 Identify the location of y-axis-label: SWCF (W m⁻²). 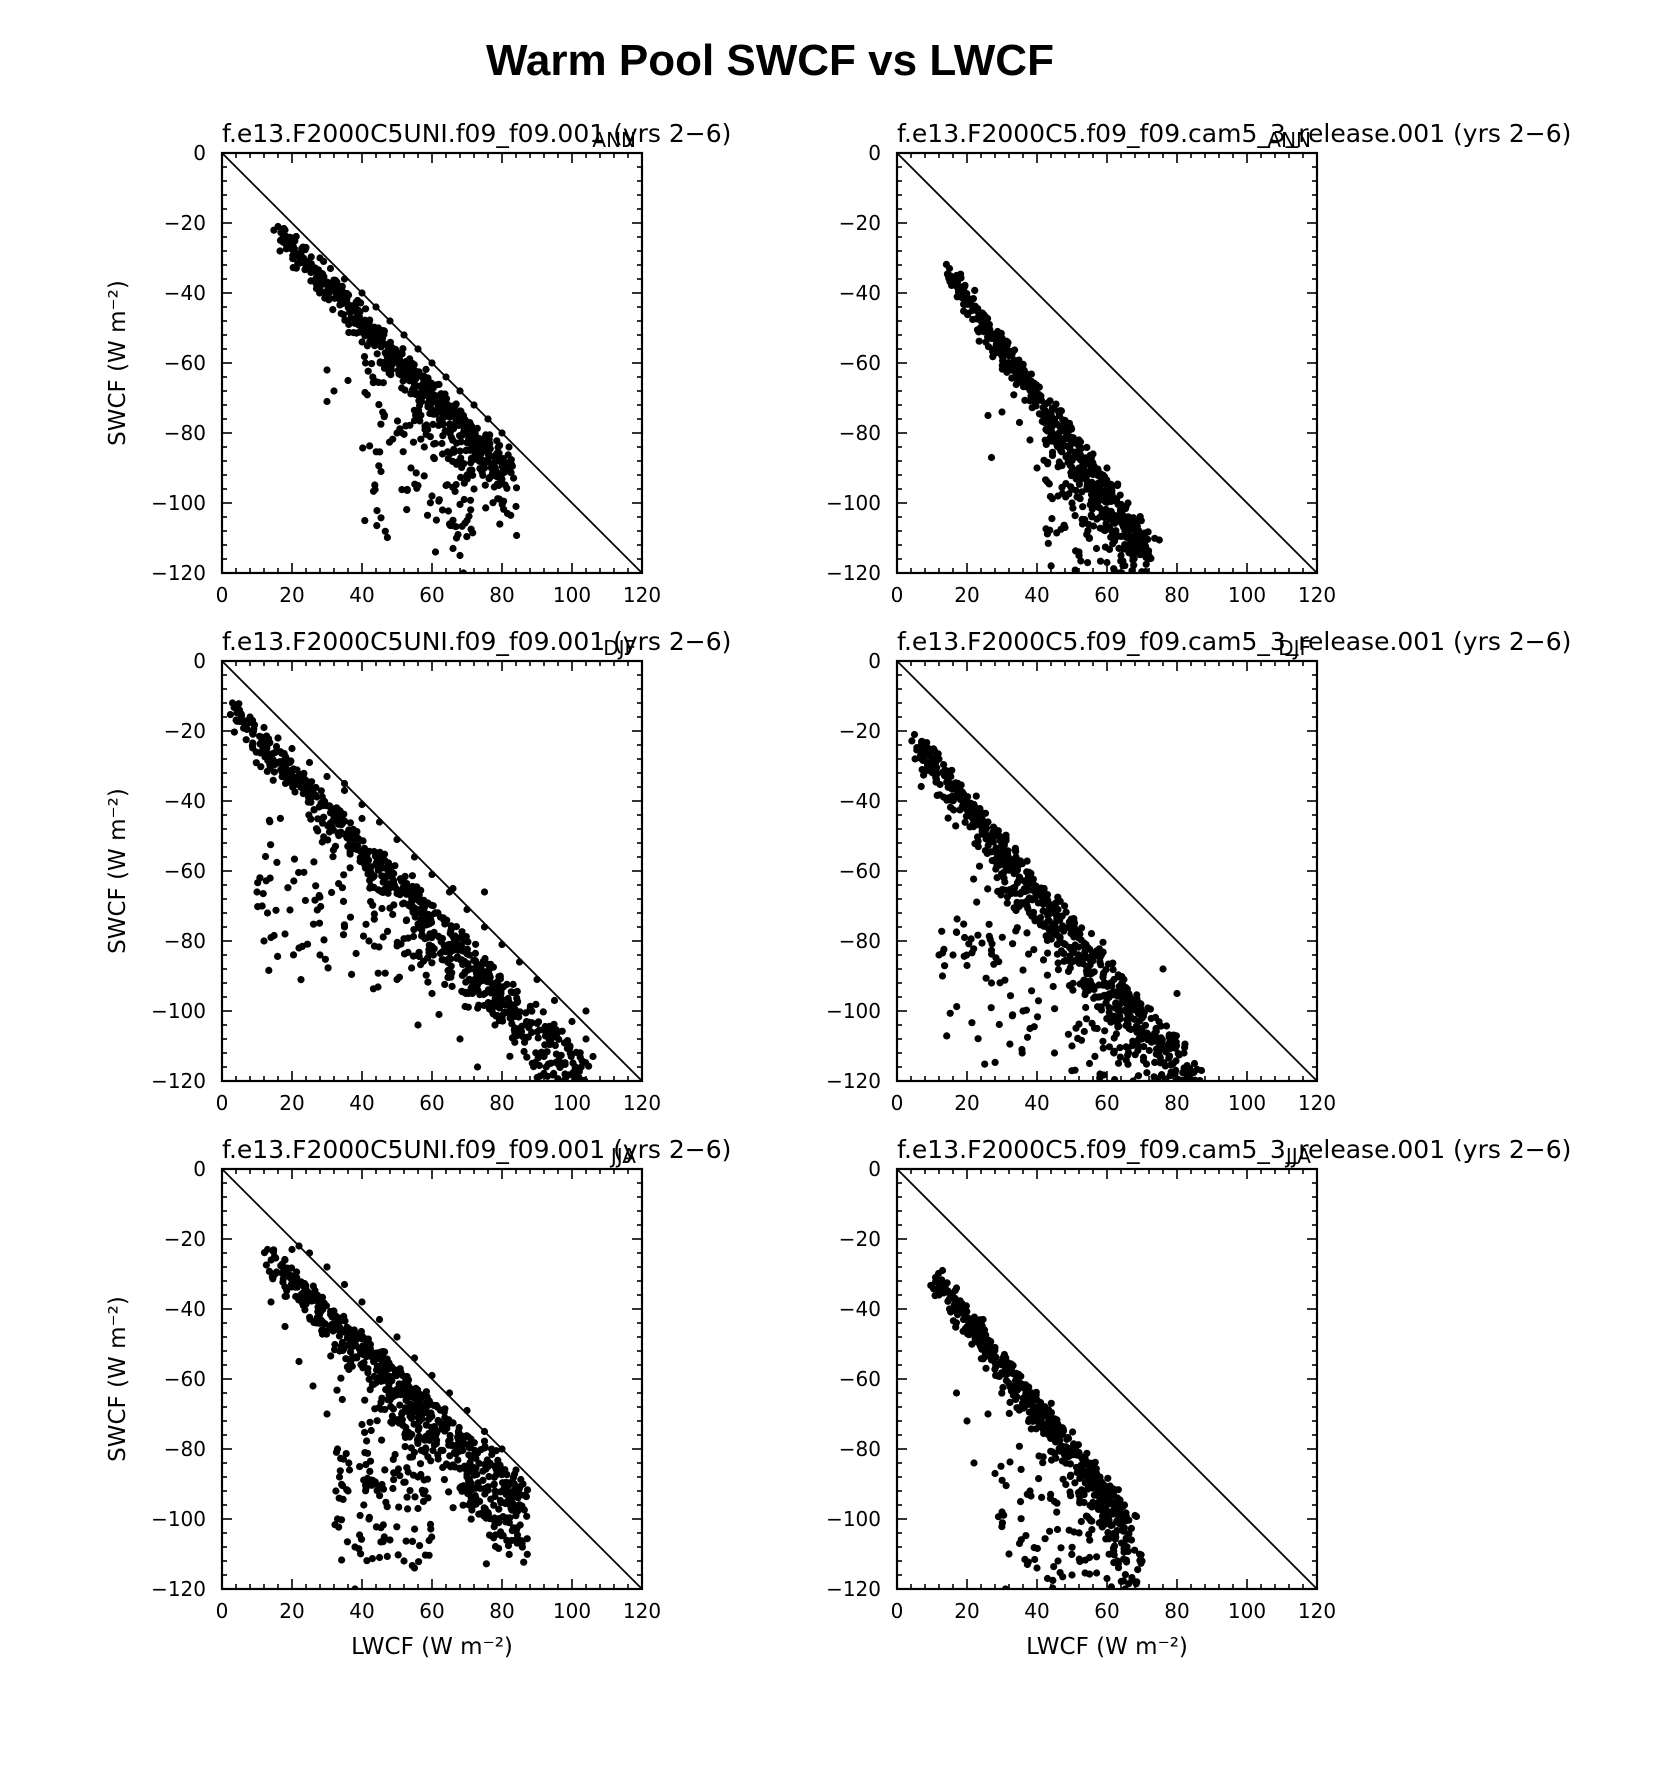
(118, 1379).